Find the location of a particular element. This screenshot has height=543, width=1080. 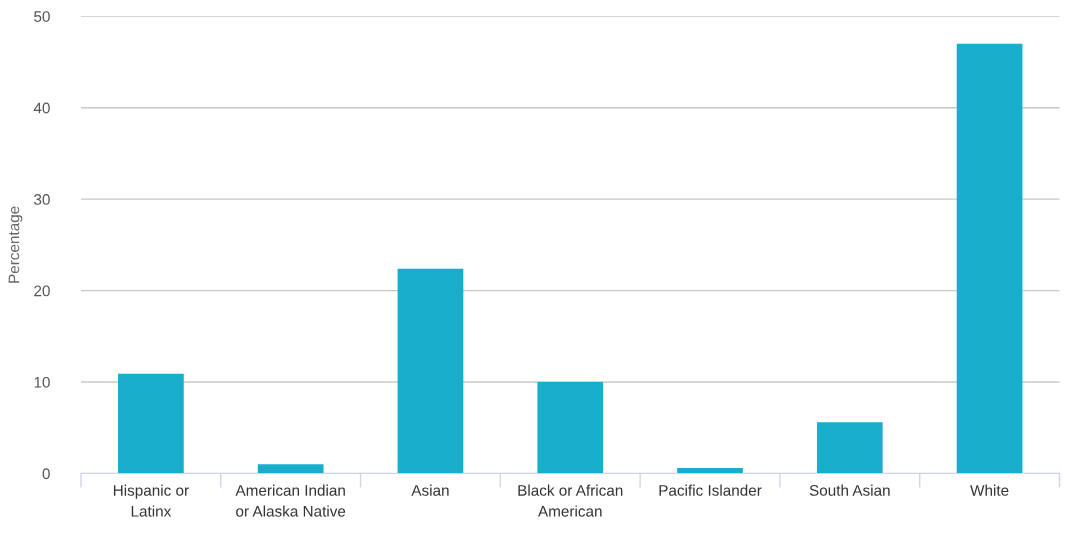

x-tick-label: Black or African American is located at coordinates (570, 500).